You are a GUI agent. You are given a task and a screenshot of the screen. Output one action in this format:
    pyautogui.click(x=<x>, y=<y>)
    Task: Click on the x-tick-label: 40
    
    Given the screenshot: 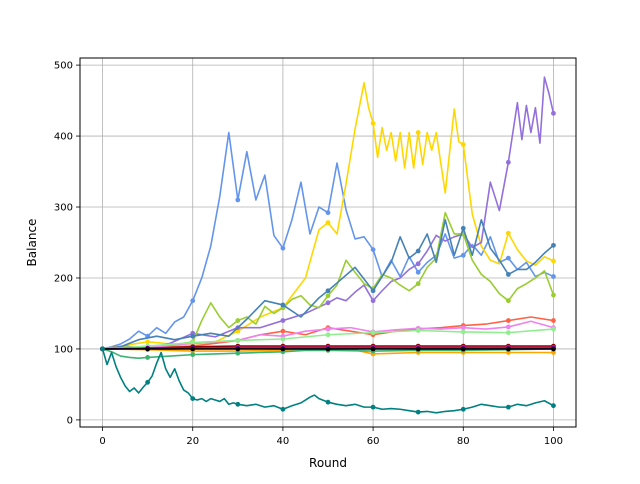 What is the action you would take?
    pyautogui.click(x=283, y=441)
    